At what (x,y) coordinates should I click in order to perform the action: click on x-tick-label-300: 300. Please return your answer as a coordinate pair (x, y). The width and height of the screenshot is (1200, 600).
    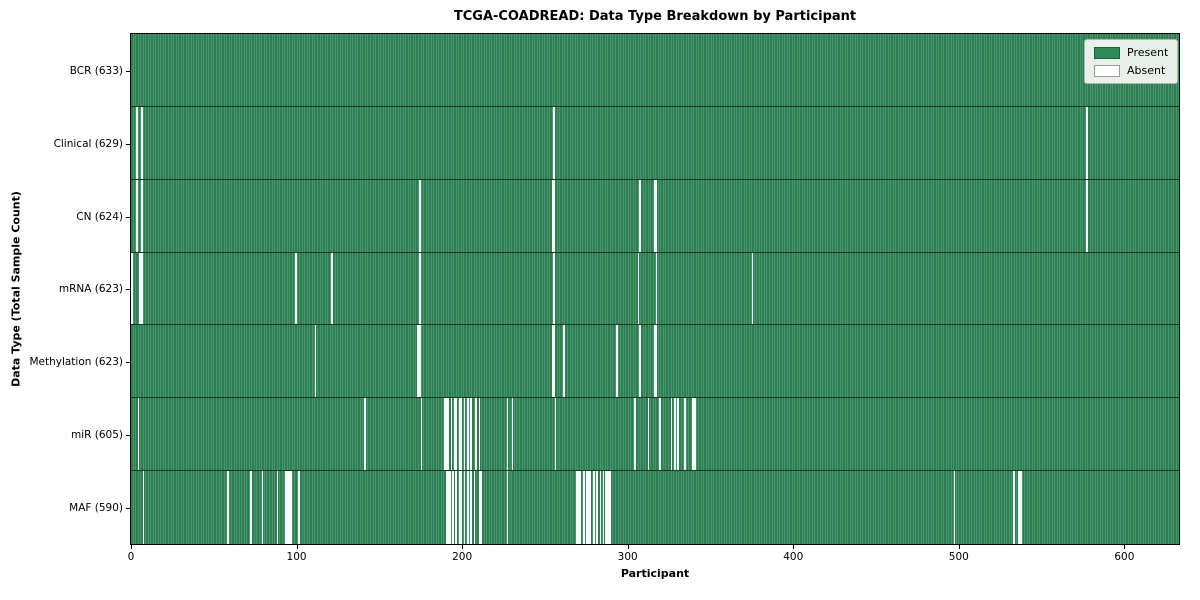
    Looking at the image, I should click on (627, 557).